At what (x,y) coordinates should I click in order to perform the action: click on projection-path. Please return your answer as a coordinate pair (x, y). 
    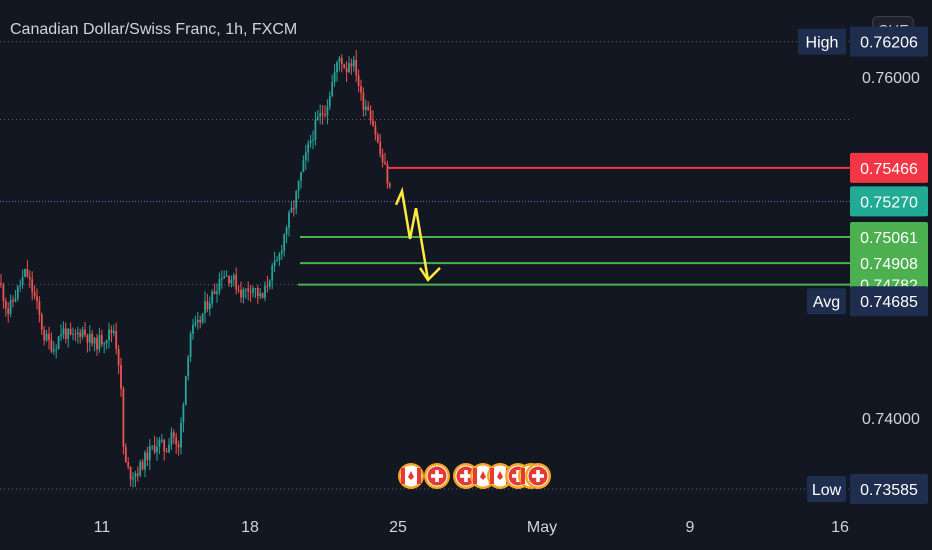
    Looking at the image, I should click on (412, 233).